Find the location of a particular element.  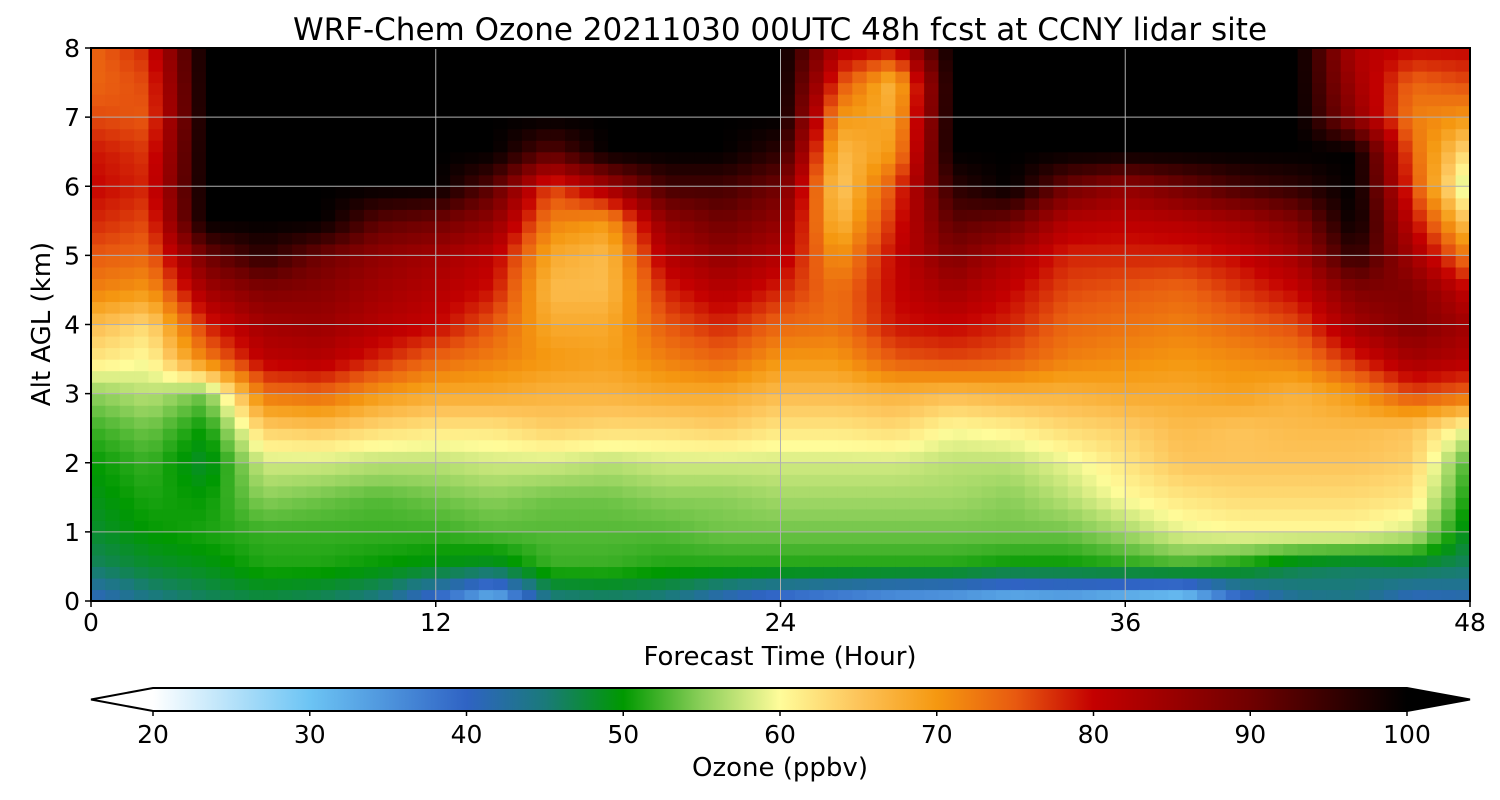

colorbar-tick-label: 80 is located at coordinates (1094, 734).